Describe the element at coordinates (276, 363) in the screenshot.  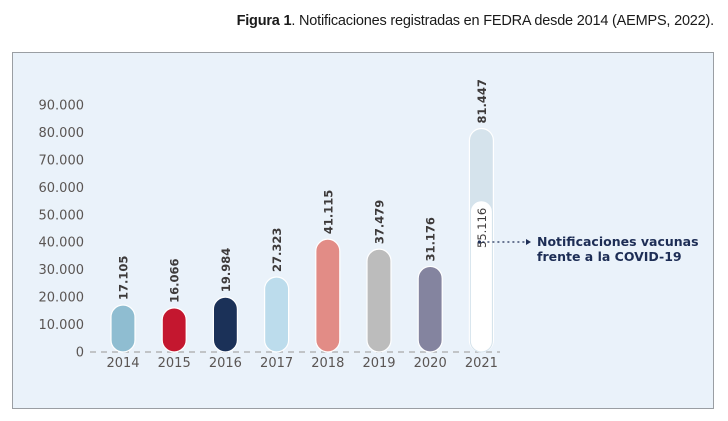
I see `x-tick-label: 2017` at that location.